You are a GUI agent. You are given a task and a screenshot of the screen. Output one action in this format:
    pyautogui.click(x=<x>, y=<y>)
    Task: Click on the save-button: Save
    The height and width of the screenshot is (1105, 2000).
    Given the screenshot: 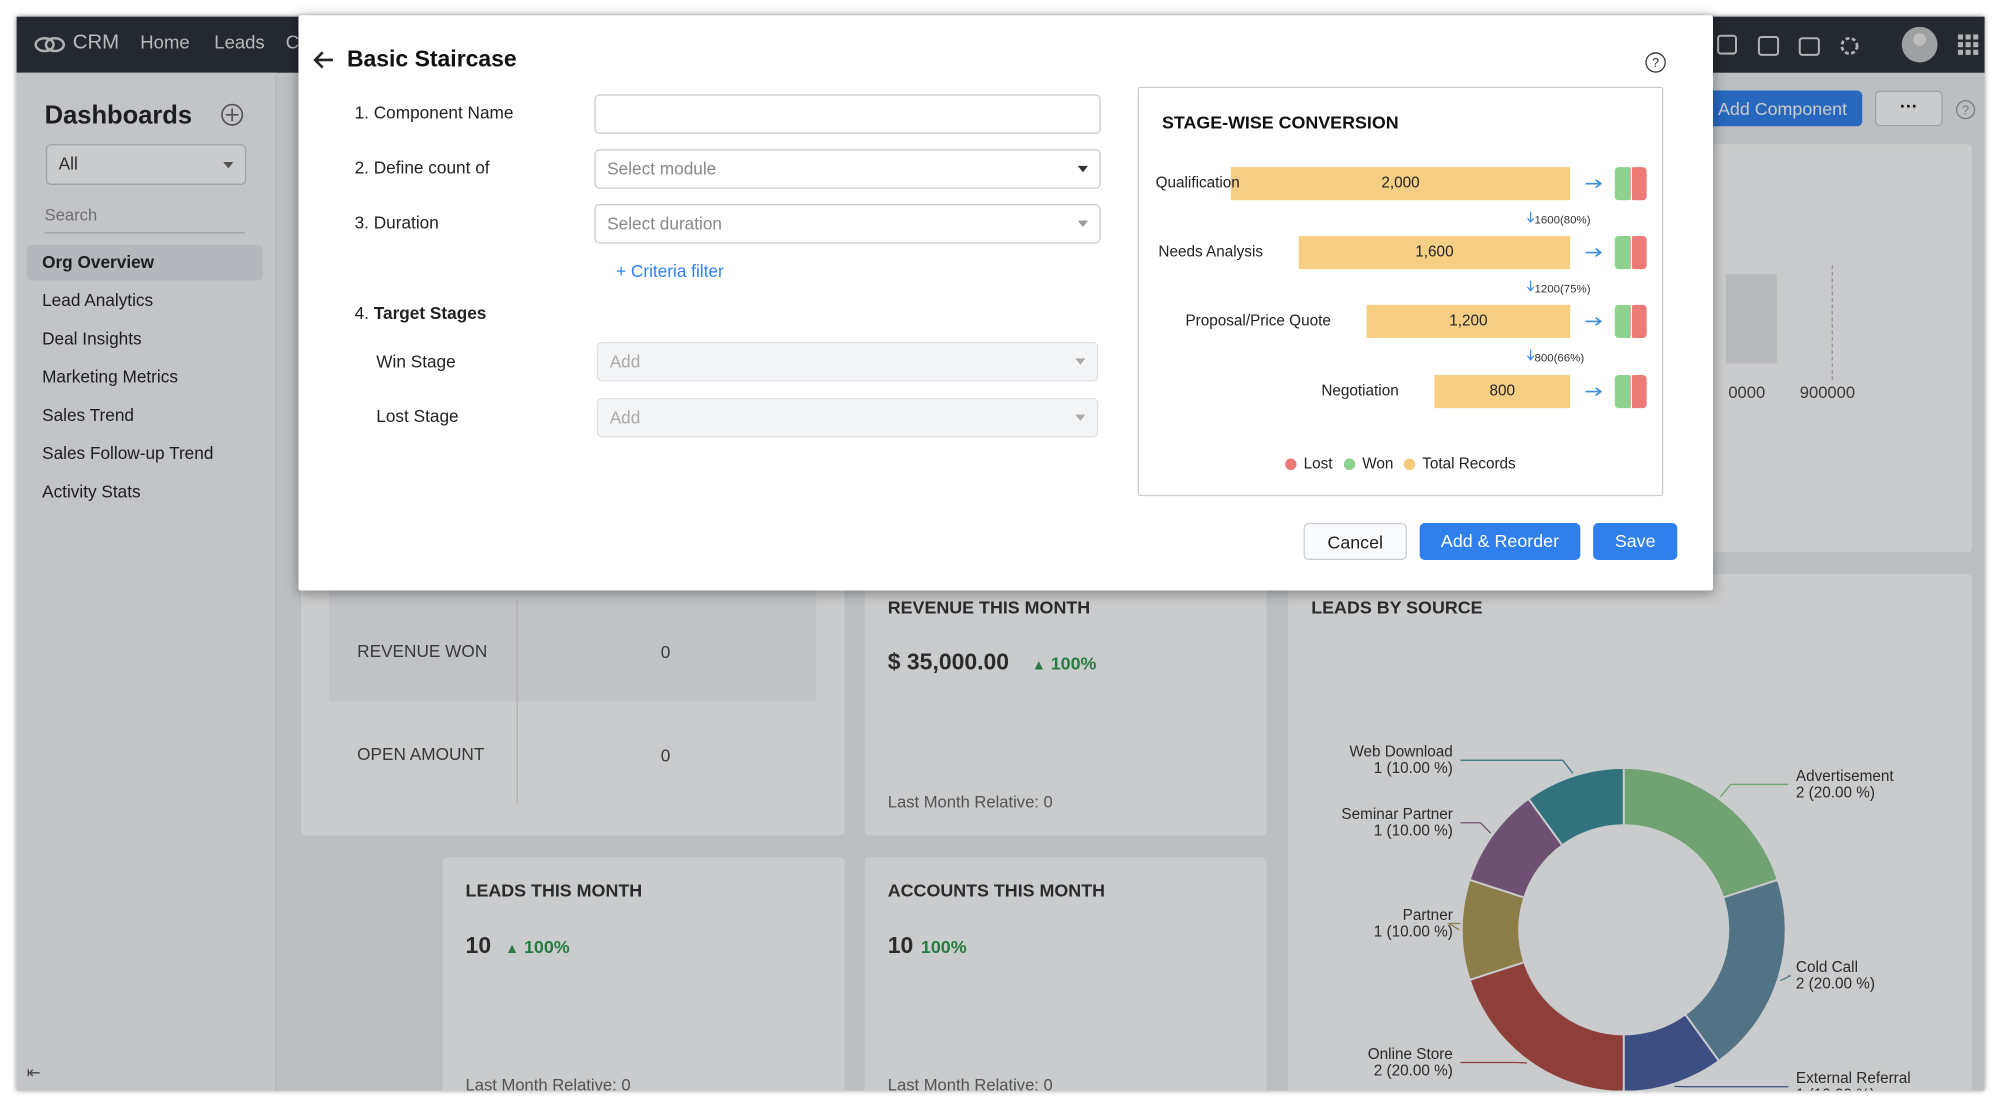 What is the action you would take?
    pyautogui.click(x=1635, y=541)
    